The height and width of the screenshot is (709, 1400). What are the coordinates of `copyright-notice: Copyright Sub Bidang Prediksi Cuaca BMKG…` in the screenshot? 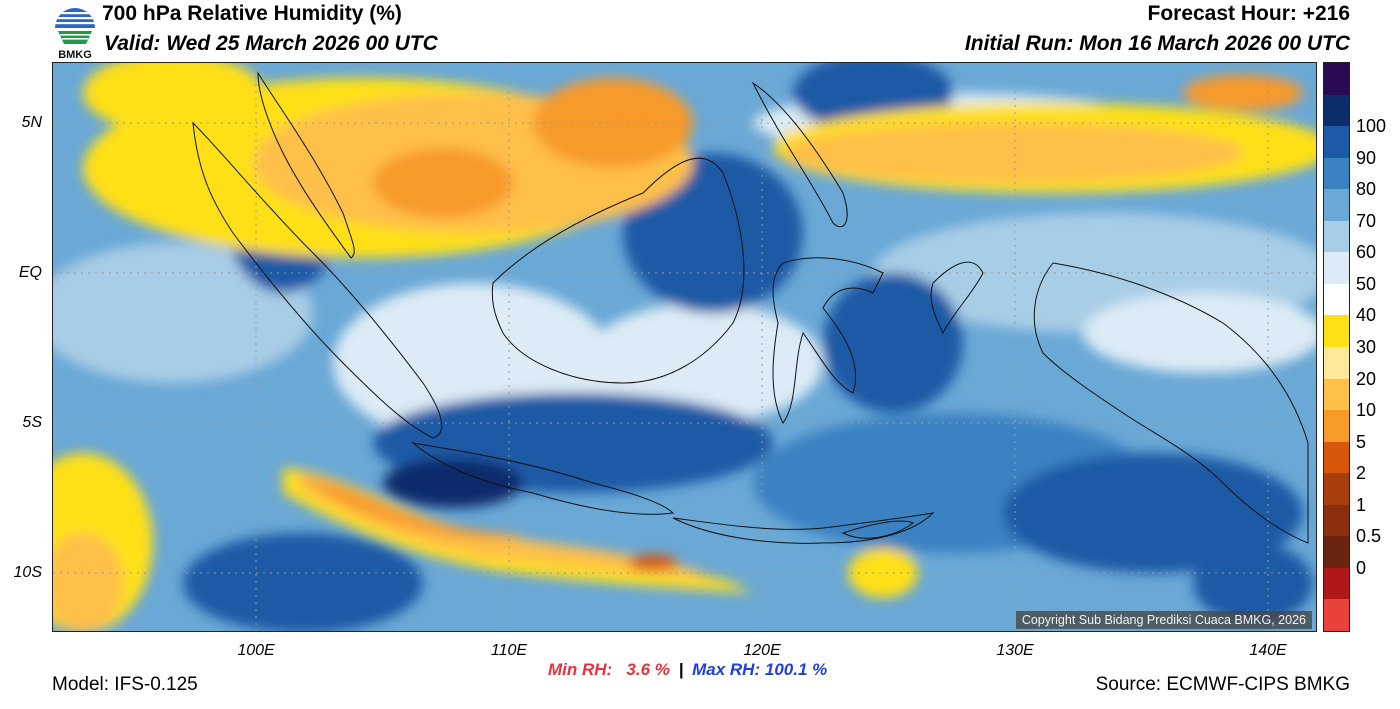 It's located at (1163, 620).